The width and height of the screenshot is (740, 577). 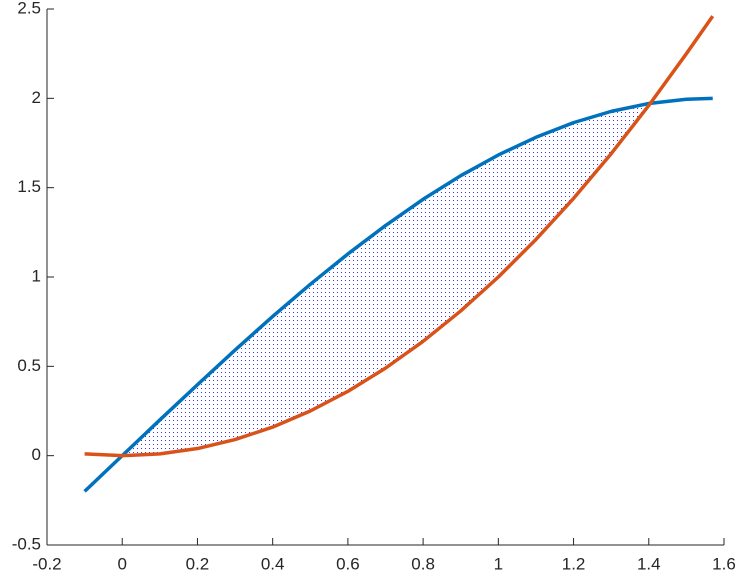 I want to click on x-tick-label: 0.8, so click(x=423, y=563).